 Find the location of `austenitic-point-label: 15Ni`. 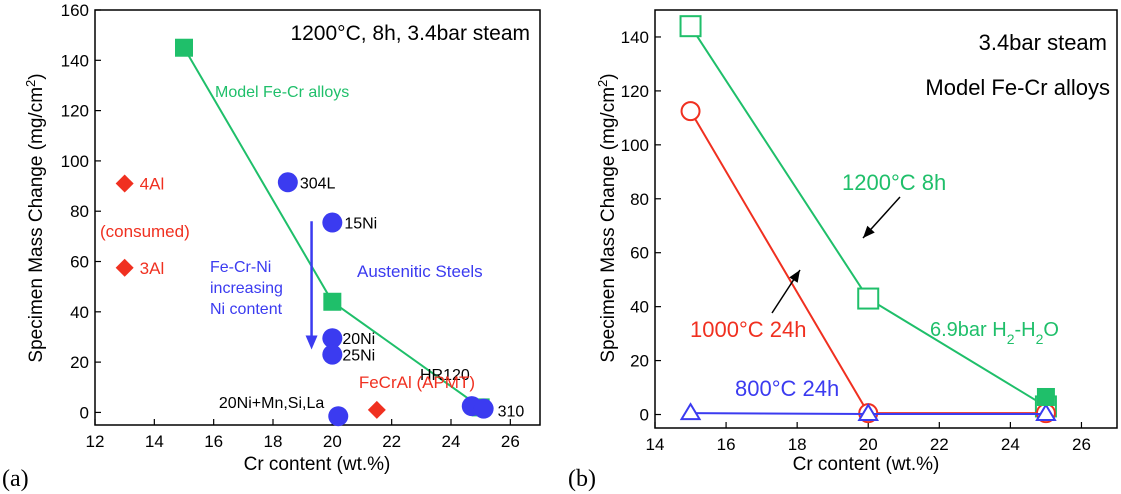

austenitic-point-label: 15Ni is located at coordinates (360, 224).